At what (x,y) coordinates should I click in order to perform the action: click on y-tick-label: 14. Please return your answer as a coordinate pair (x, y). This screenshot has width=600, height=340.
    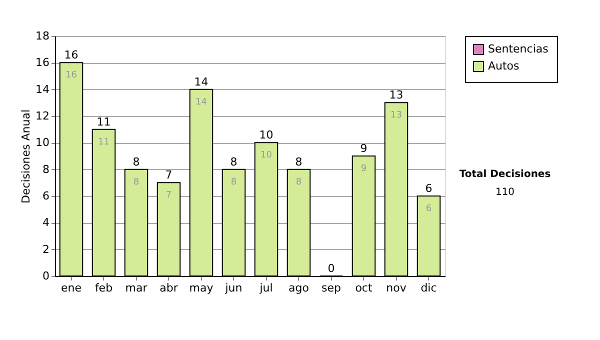
    Looking at the image, I should click on (43, 89).